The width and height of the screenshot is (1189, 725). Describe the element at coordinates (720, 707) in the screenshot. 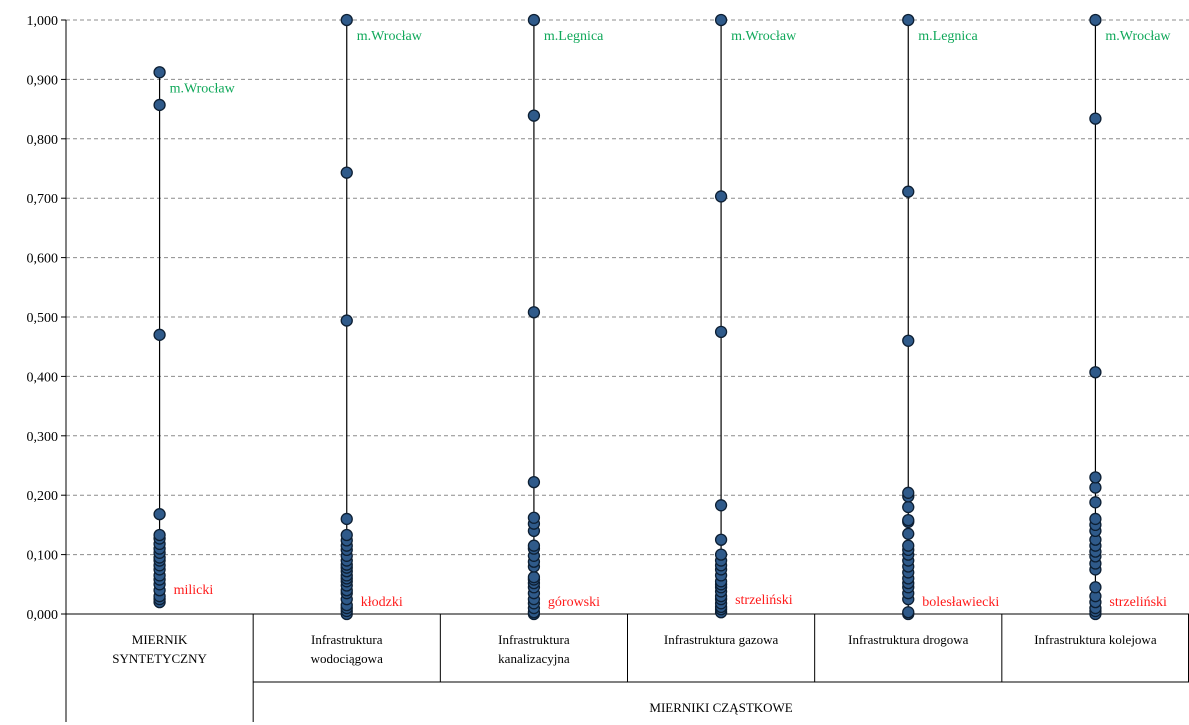

I see `group-label: MIERNIKI CZĄSTKOWE` at that location.